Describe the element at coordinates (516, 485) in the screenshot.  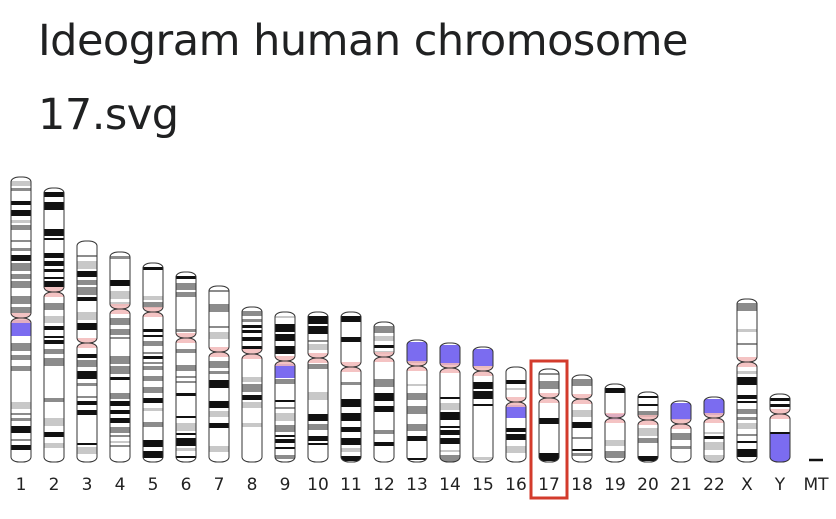
I see `chromosome-label-16: 16` at that location.